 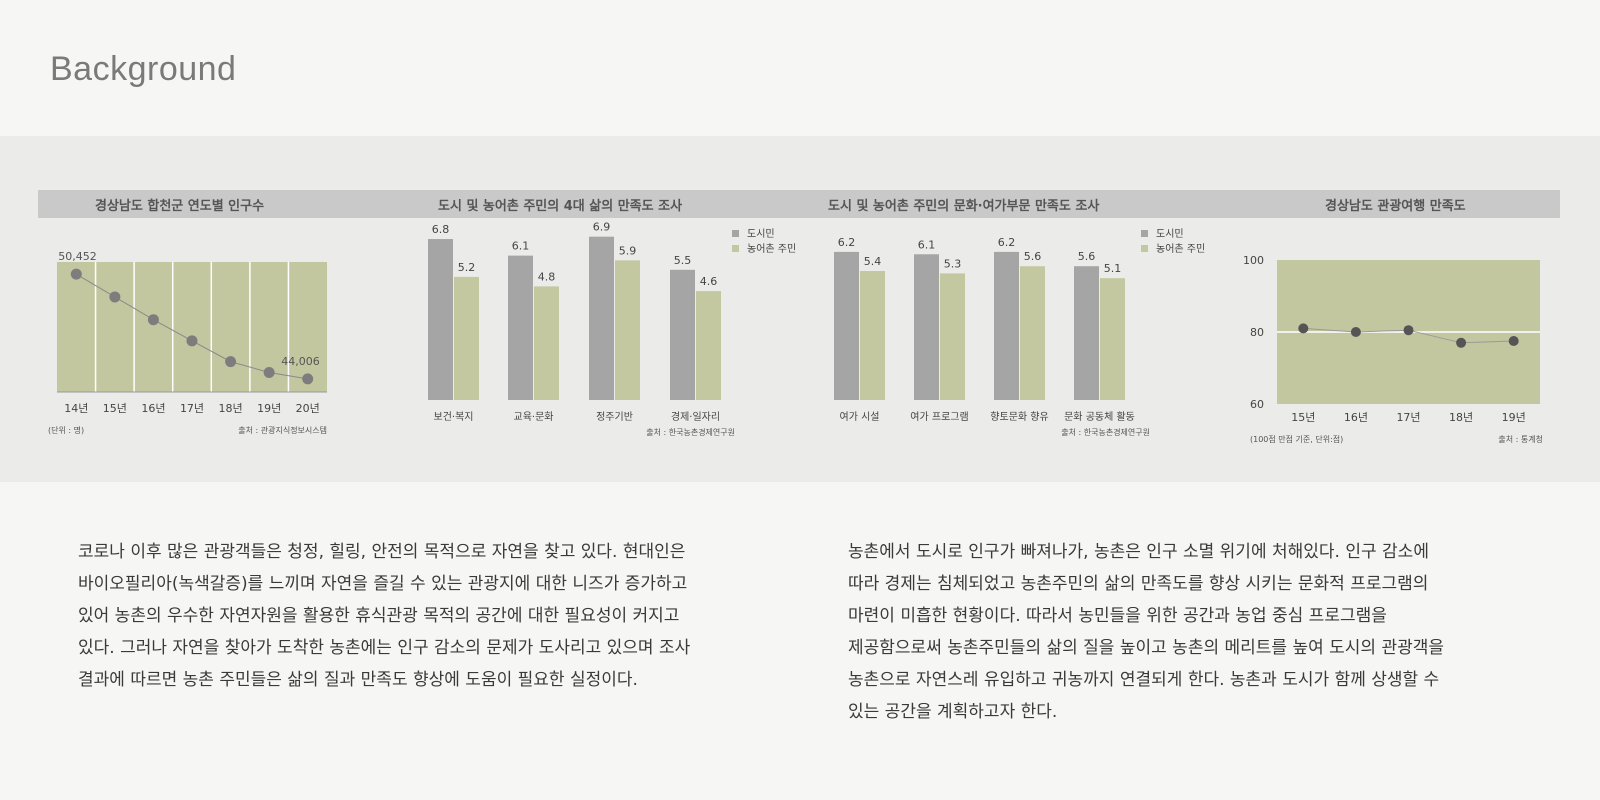 What do you see at coordinates (709, 281) in the screenshot?
I see `chart2-bar-value-label: 4.6` at bounding box center [709, 281].